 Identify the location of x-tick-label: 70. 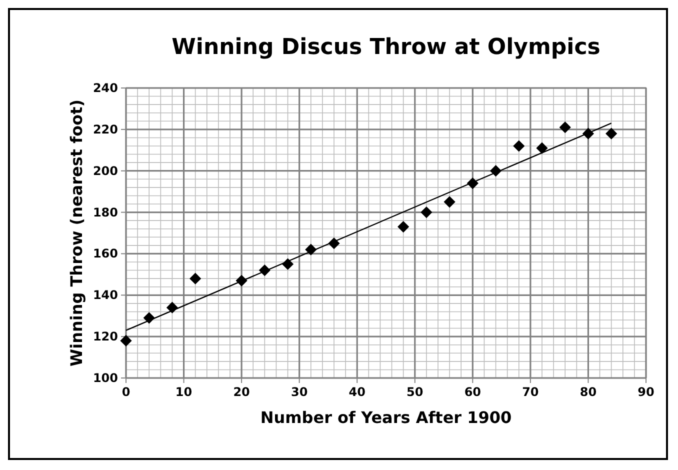
(530, 392).